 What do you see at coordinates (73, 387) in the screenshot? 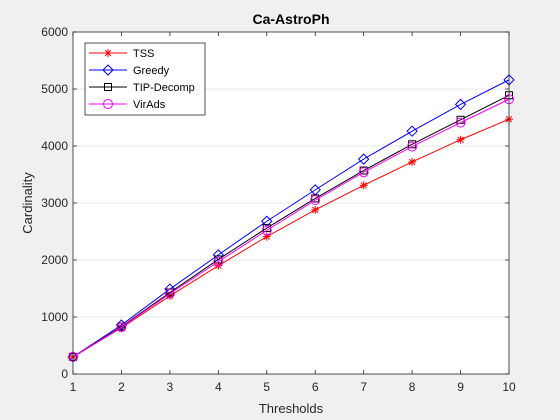
I see `x-tick-label: 1` at bounding box center [73, 387].